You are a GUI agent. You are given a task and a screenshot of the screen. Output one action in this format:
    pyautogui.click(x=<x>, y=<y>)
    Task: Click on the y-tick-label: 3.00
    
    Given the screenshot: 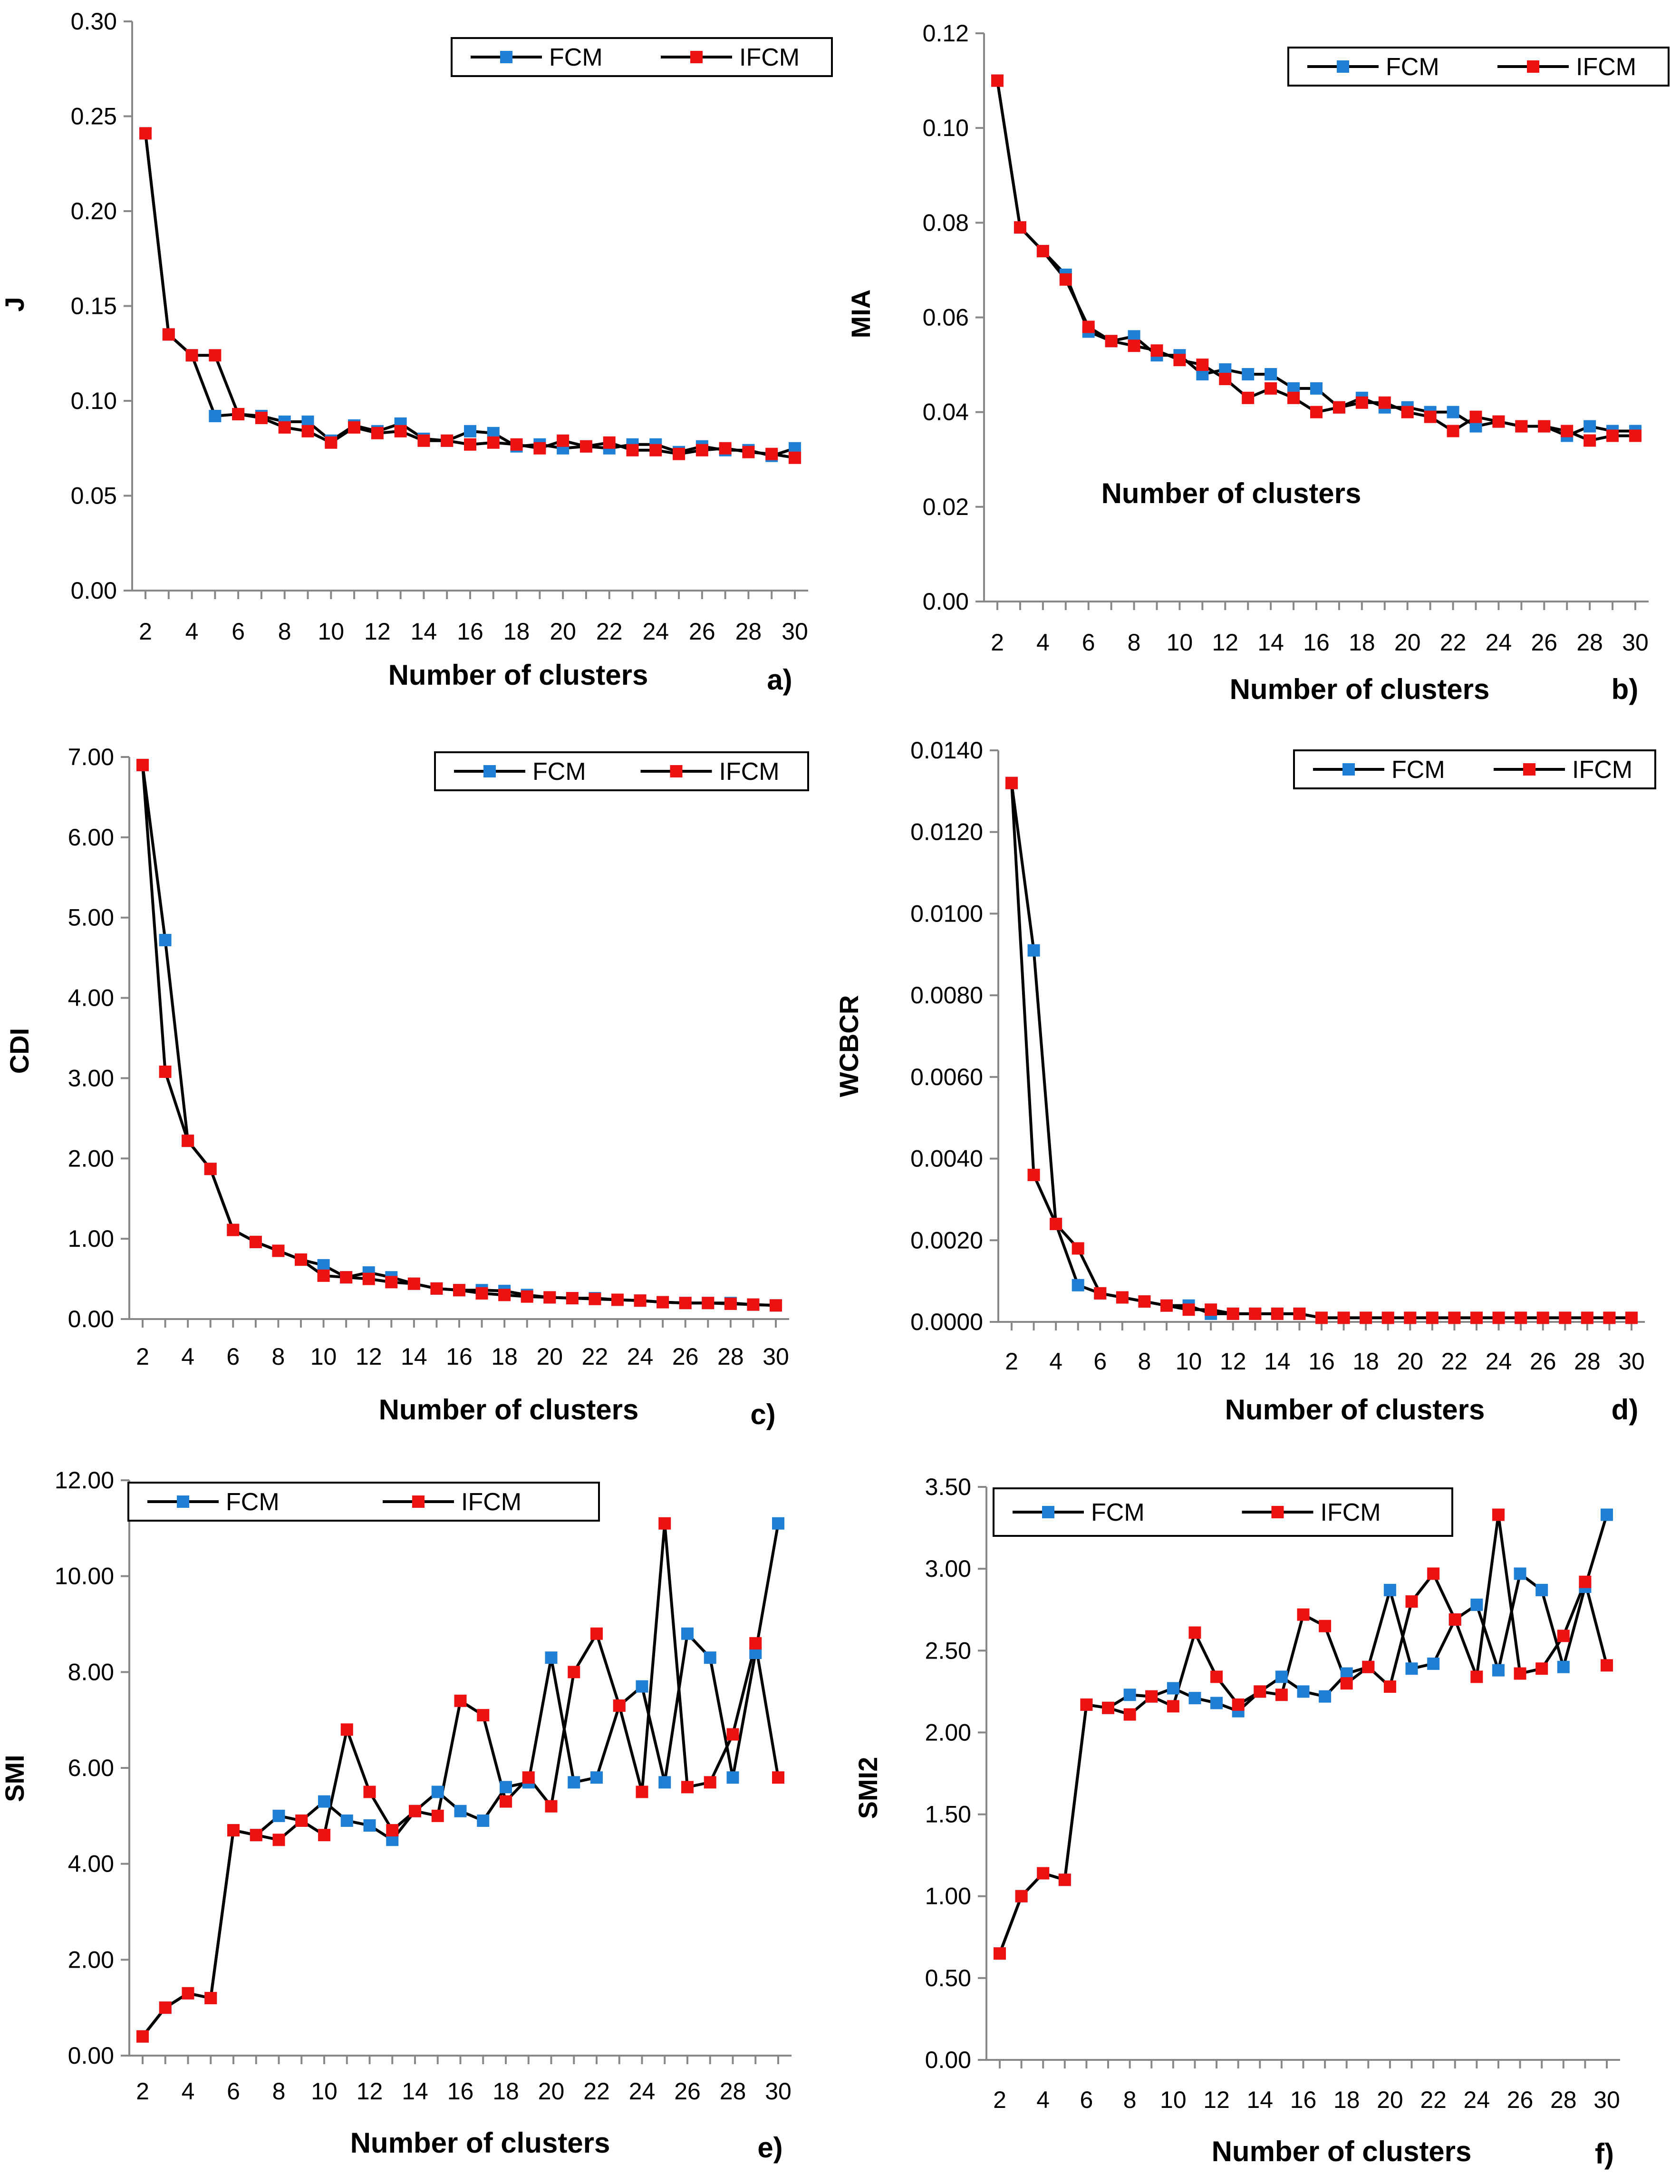 What is the action you would take?
    pyautogui.click(x=948, y=1568)
    